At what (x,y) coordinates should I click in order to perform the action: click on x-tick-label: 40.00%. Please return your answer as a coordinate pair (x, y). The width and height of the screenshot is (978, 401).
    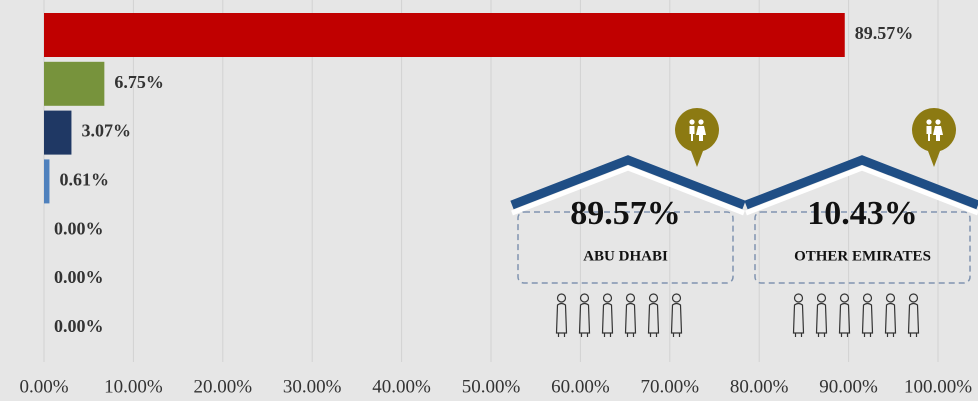
    Looking at the image, I should click on (401, 386).